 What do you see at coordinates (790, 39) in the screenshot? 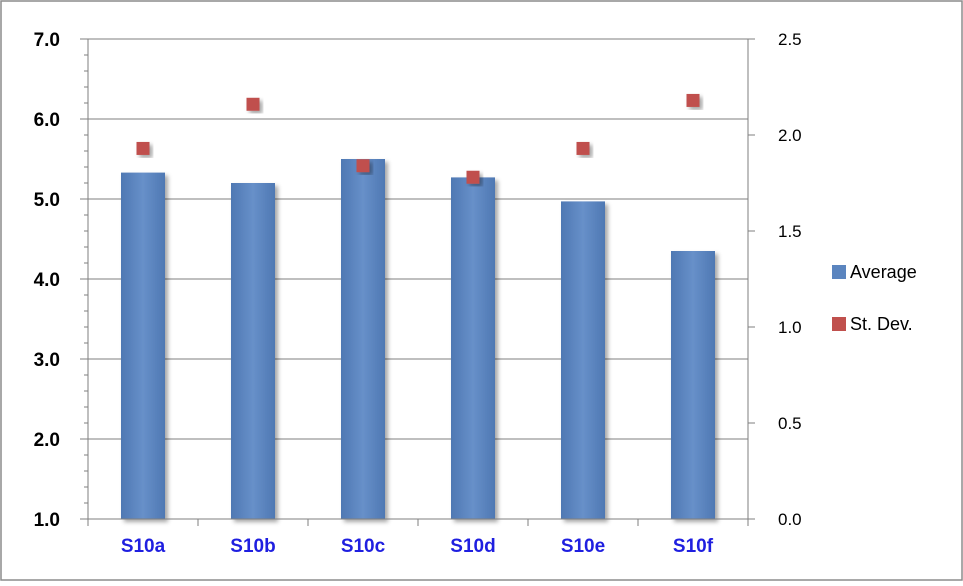
I see `right-tick-label: 2.5` at bounding box center [790, 39].